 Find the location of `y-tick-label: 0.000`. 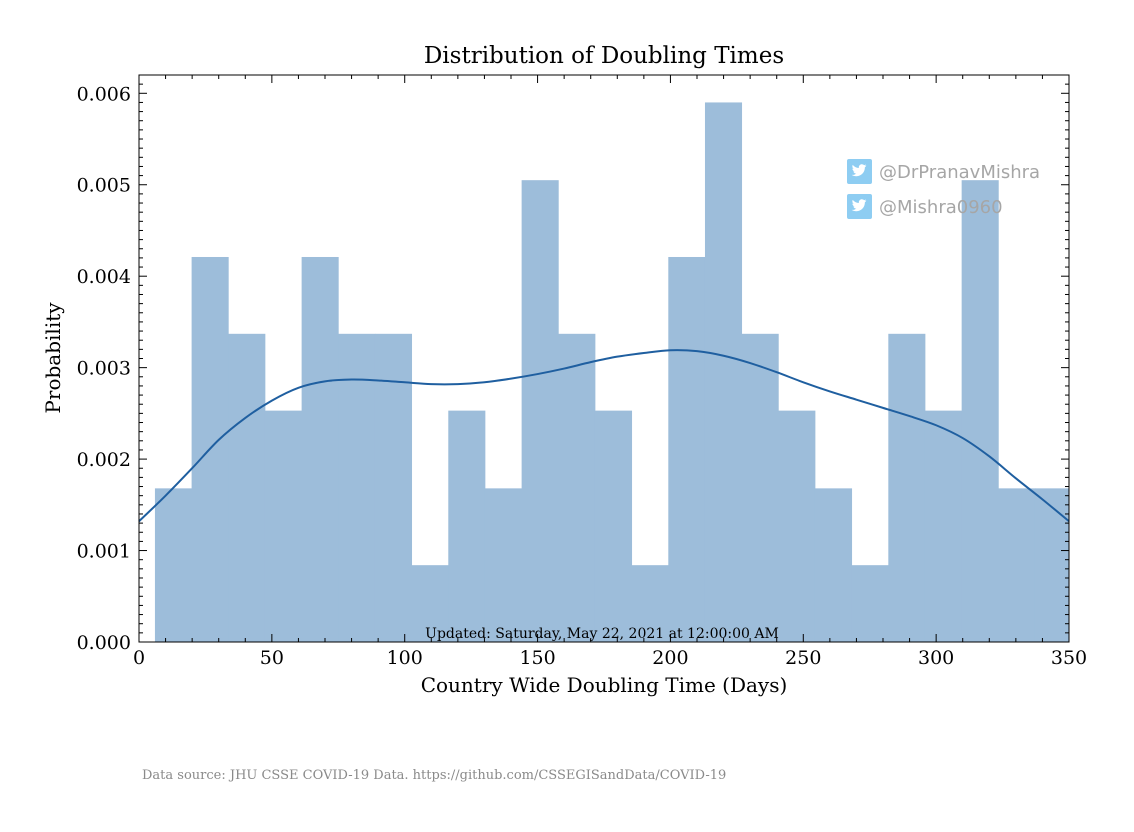

y-tick-label: 0.000 is located at coordinates (104, 643).